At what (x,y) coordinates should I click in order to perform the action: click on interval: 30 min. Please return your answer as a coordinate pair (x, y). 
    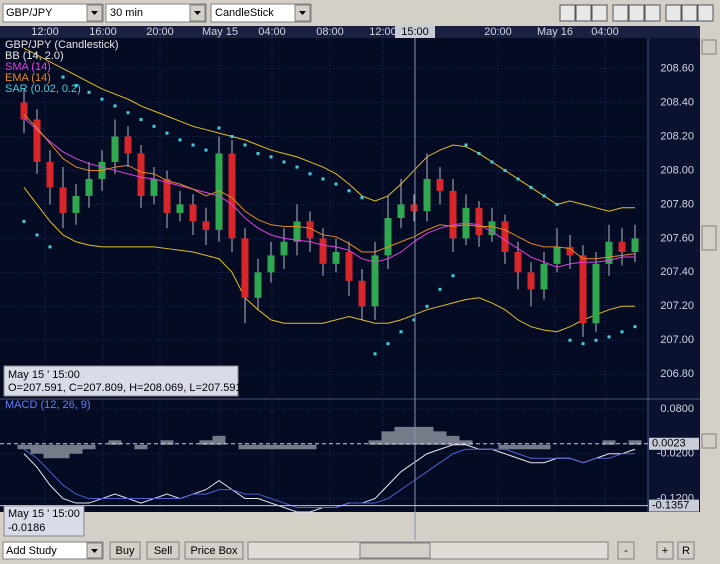
    Looking at the image, I should click on (126, 13).